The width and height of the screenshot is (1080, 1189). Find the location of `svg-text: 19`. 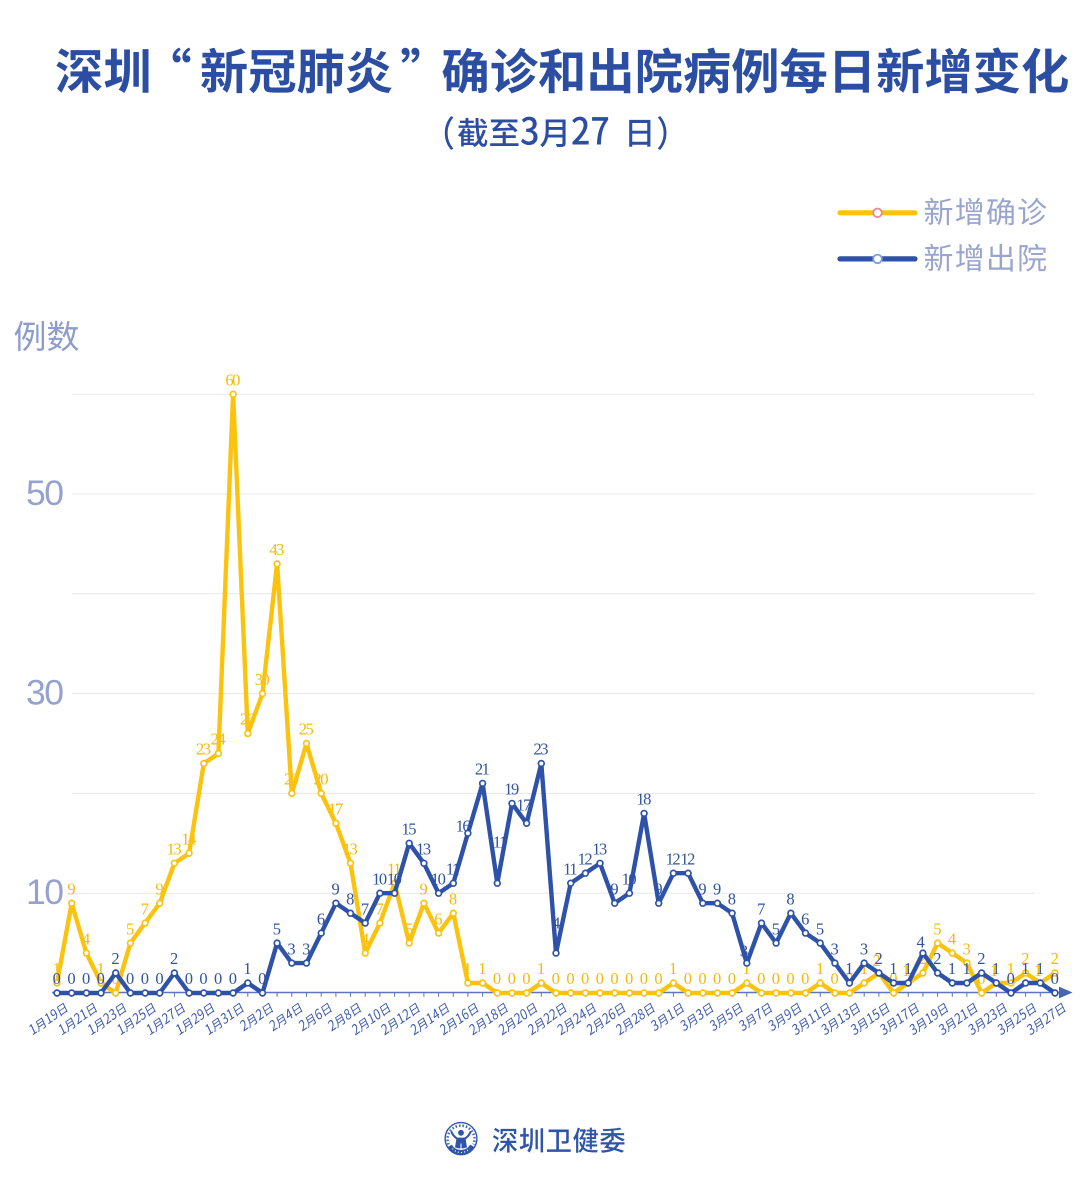

svg-text: 19 is located at coordinates (511, 789).